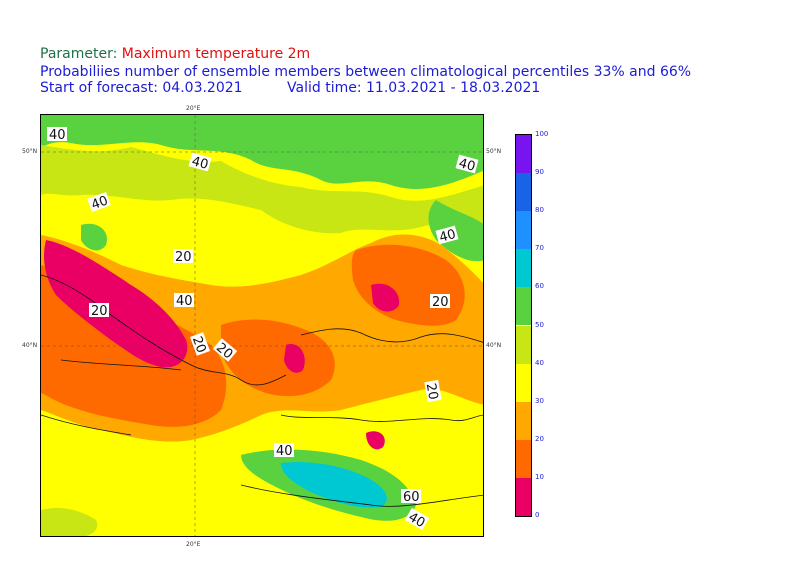 This screenshot has width=800, height=566. I want to click on lat-tick-left-40: 40°N, so click(30, 345).